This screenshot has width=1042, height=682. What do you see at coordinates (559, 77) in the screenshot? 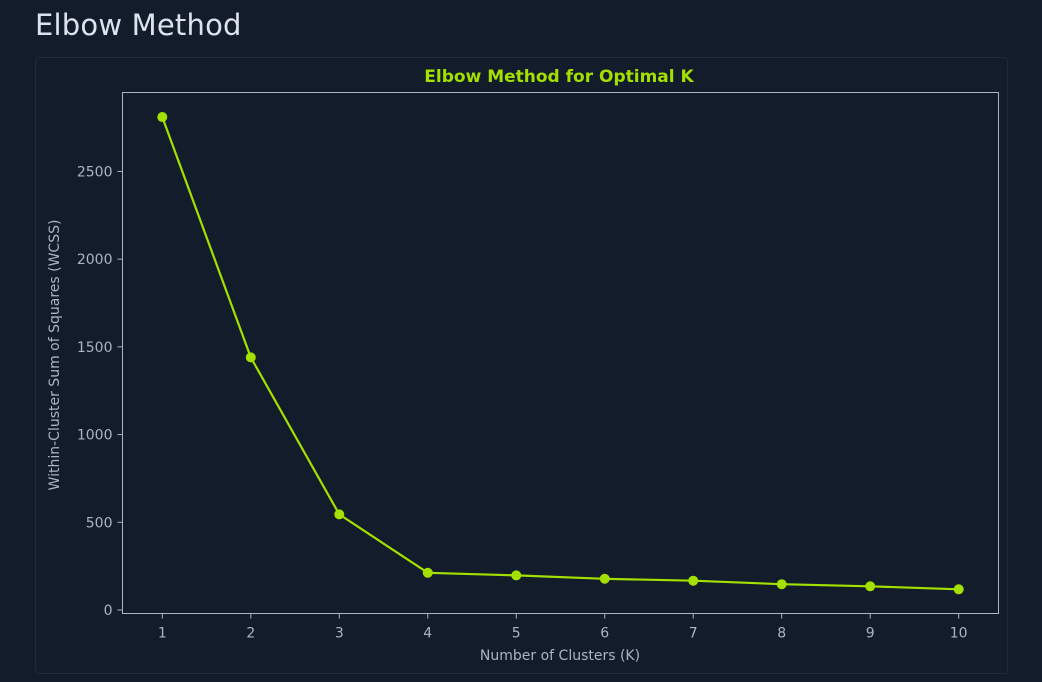
I see `chart-title: Elbow Method for Optimal K` at bounding box center [559, 77].